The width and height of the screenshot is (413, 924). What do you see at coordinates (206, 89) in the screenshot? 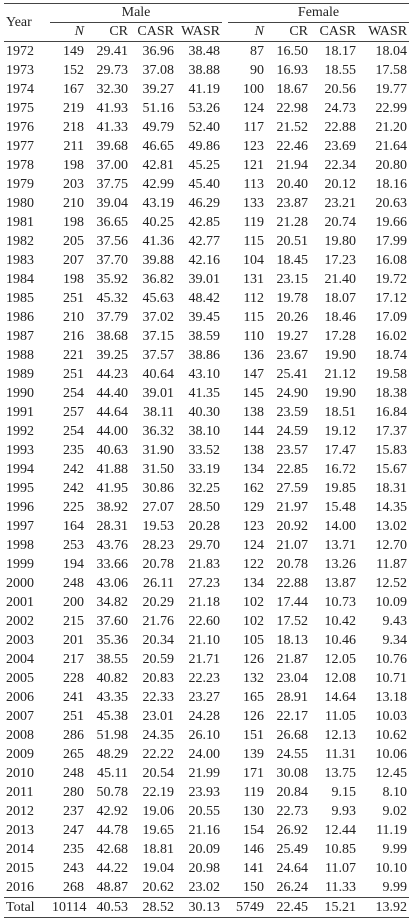
I see `table-row: 1974 167 32.30 39.27 41.19 100 18.67 20.56 19.77` at bounding box center [206, 89].